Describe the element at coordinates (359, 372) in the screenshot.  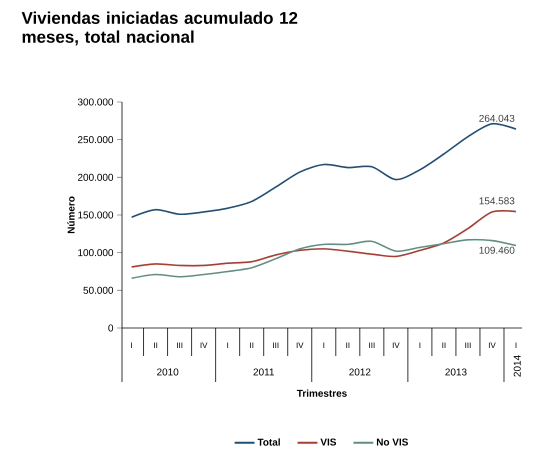
I see `text: 2012` at that location.